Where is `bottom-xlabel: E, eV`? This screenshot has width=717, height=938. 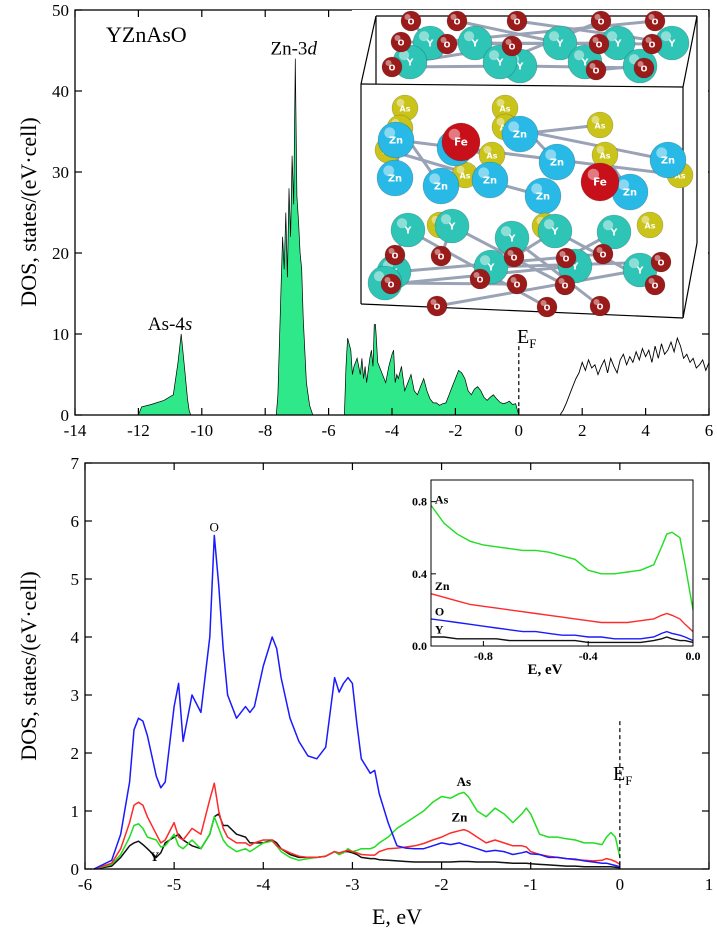 bottom-xlabel: E, eV is located at coordinates (397, 916).